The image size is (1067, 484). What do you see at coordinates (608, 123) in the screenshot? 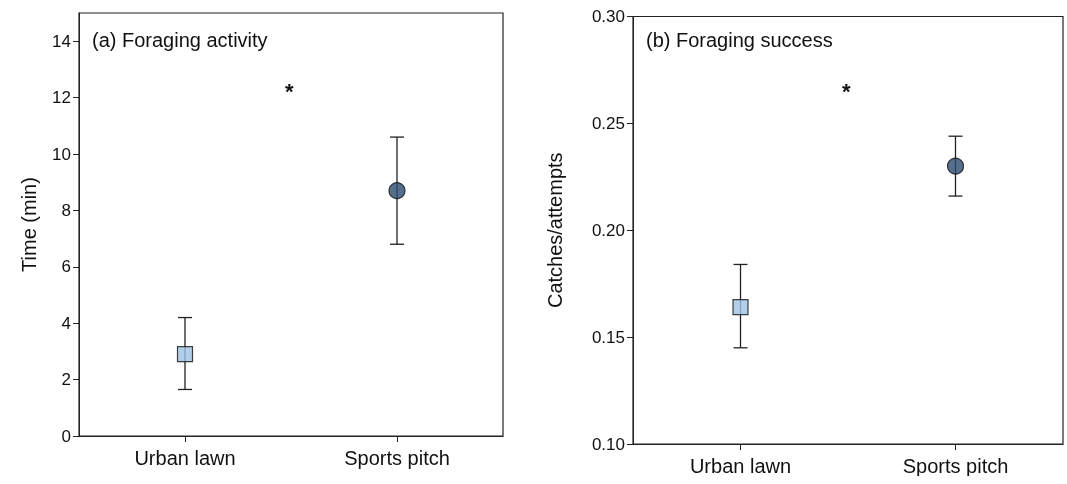
I see `y-tick-label: 0.25` at bounding box center [608, 123].